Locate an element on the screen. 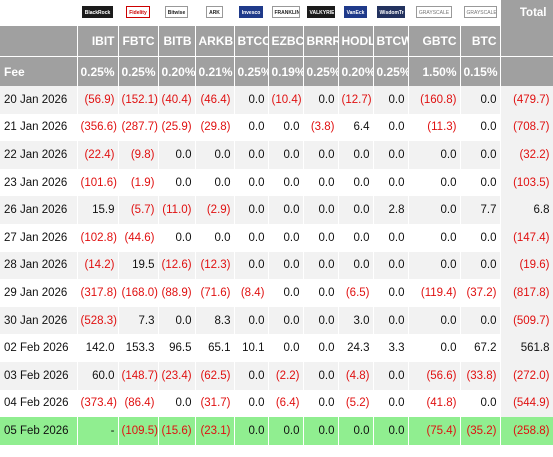 Image resolution: width=553 pixels, height=457 pixels. flow-value-cell: (317.8) is located at coordinates (98, 293).